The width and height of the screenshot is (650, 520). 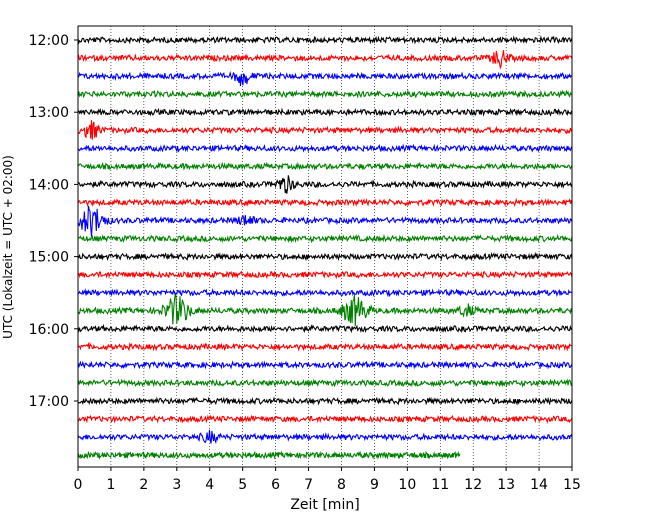 What do you see at coordinates (440, 485) in the screenshot?
I see `x-tick-label: 11` at bounding box center [440, 485].